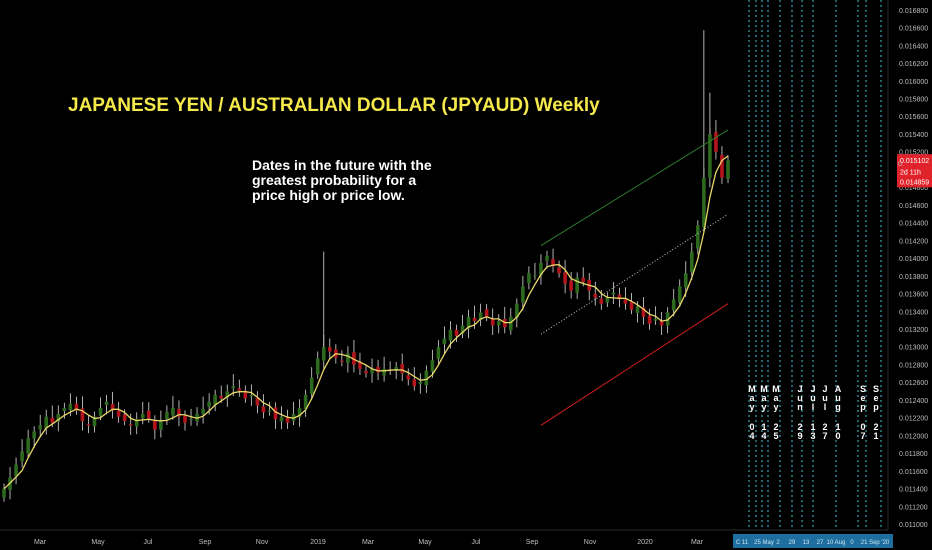 The image size is (932, 550). What do you see at coordinates (913, 436) in the screenshot?
I see `y-tick-label: 0.012000` at bounding box center [913, 436].